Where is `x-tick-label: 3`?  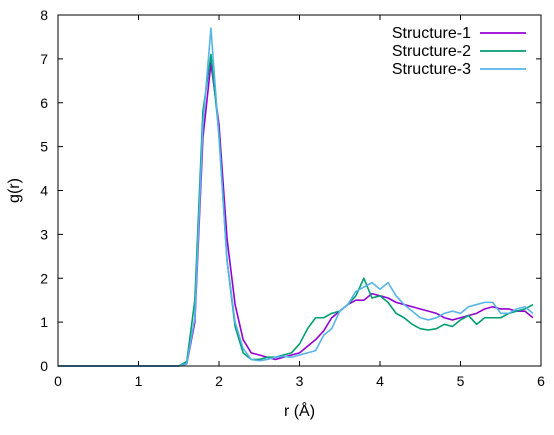 x-tick-label: 3 is located at coordinates (300, 381).